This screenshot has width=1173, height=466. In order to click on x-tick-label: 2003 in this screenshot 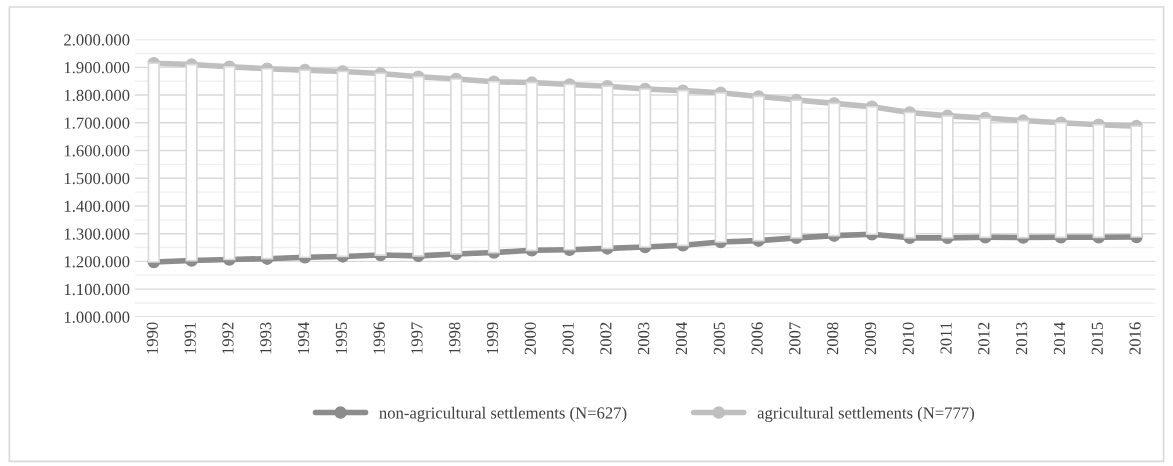, I will do `click(644, 338)`.